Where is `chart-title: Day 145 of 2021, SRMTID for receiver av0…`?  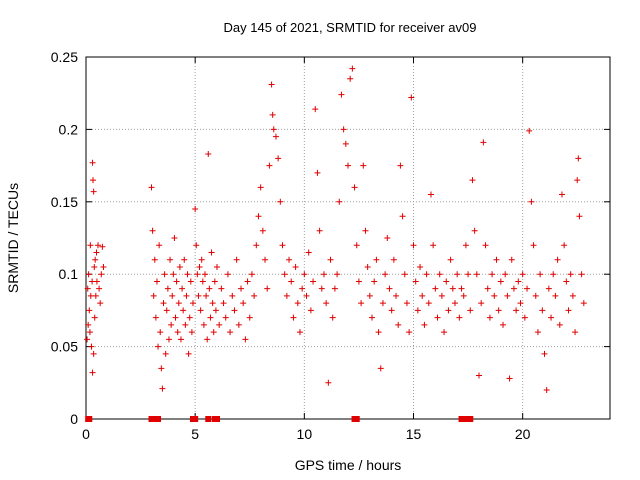
chart-title: Day 145 of 2021, SRMTID for receiver av0… is located at coordinates (350, 27).